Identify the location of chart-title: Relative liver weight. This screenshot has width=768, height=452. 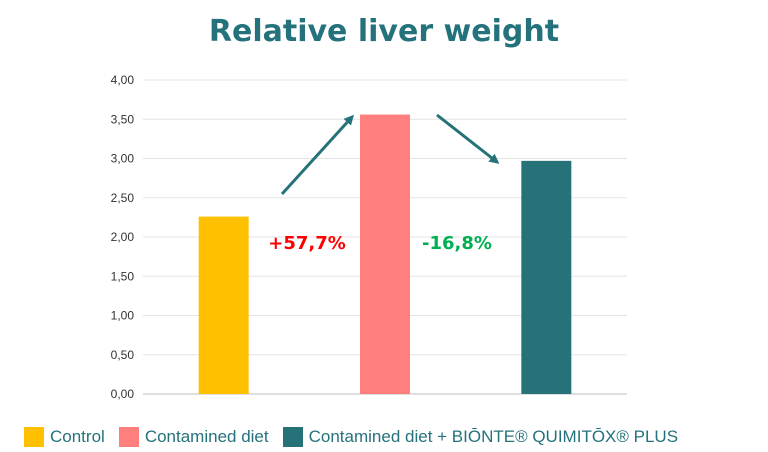
(384, 31).